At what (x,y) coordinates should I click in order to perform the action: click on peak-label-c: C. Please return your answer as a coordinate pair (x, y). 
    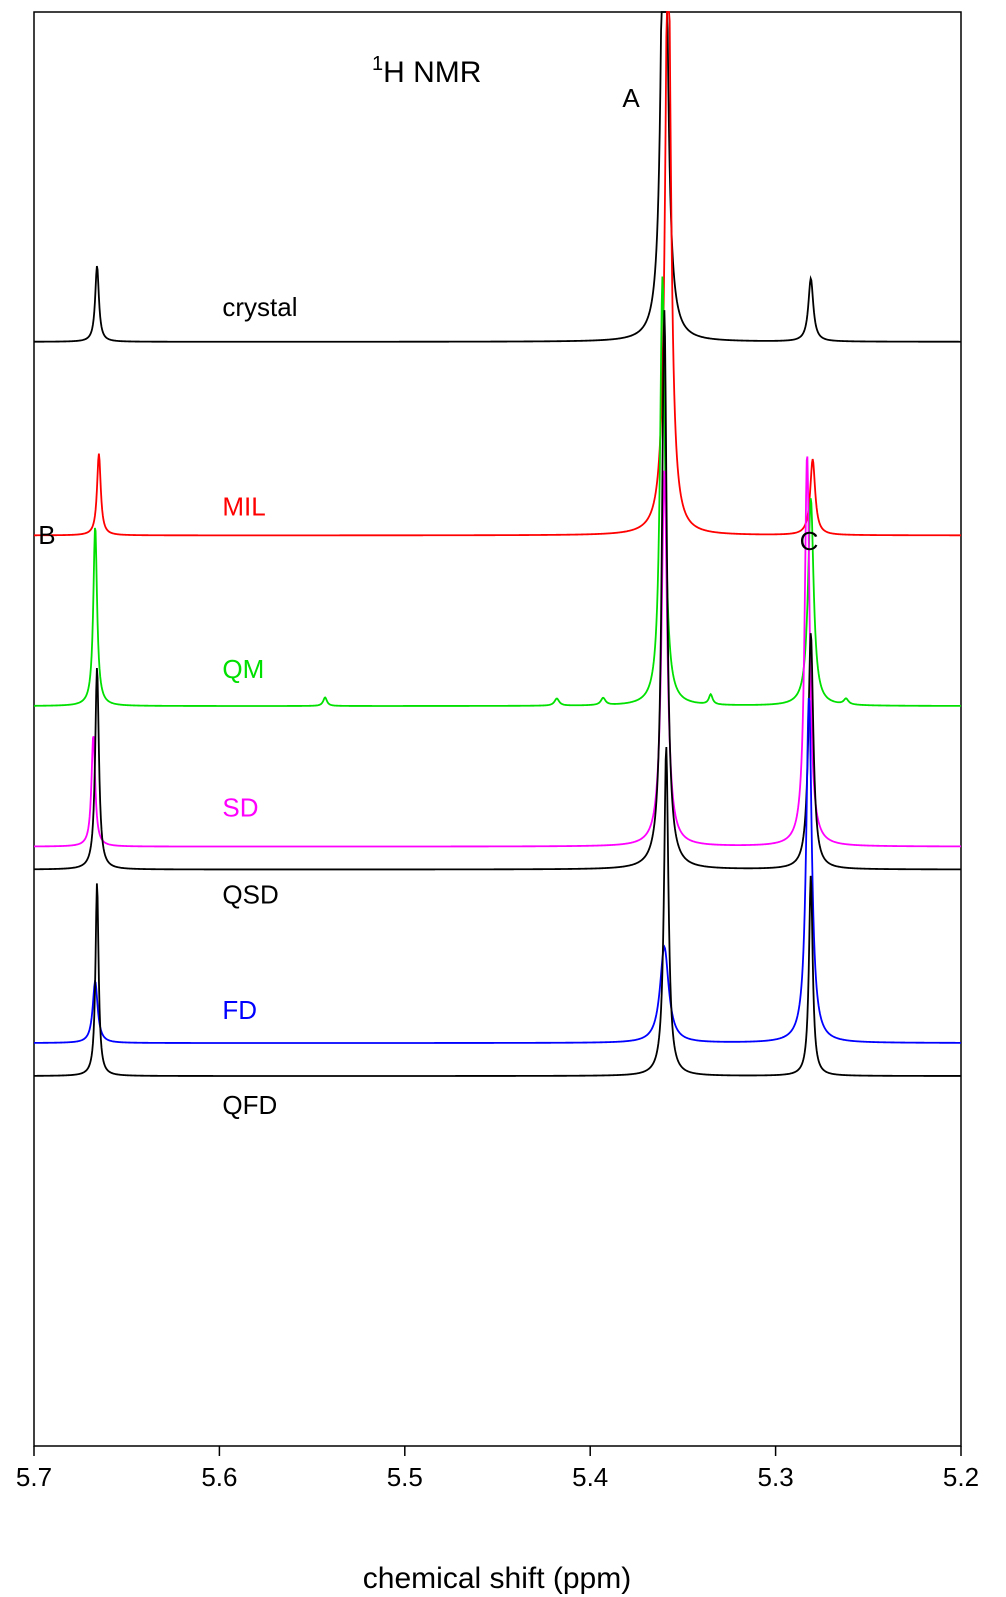
    Looking at the image, I should click on (809, 541).